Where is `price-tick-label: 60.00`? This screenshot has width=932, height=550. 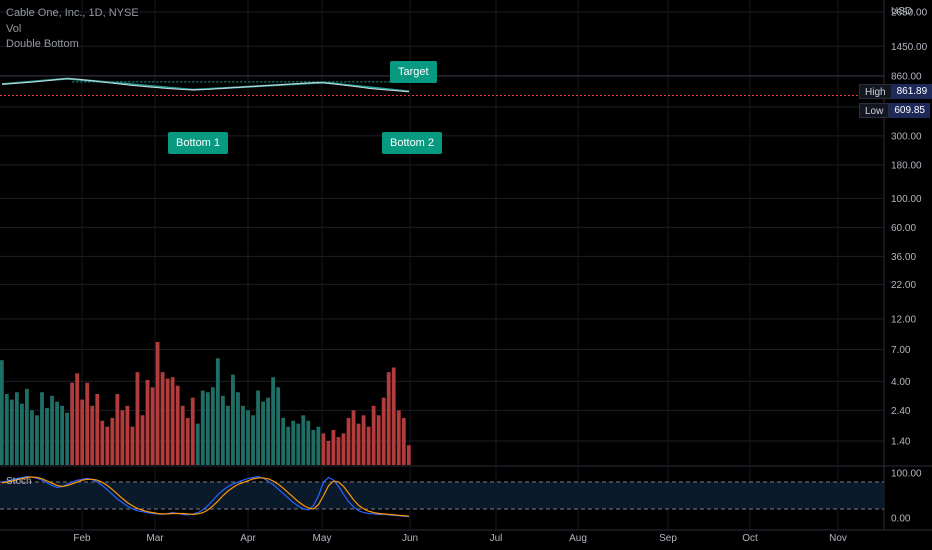
price-tick-label: 60.00 is located at coordinates (903, 228).